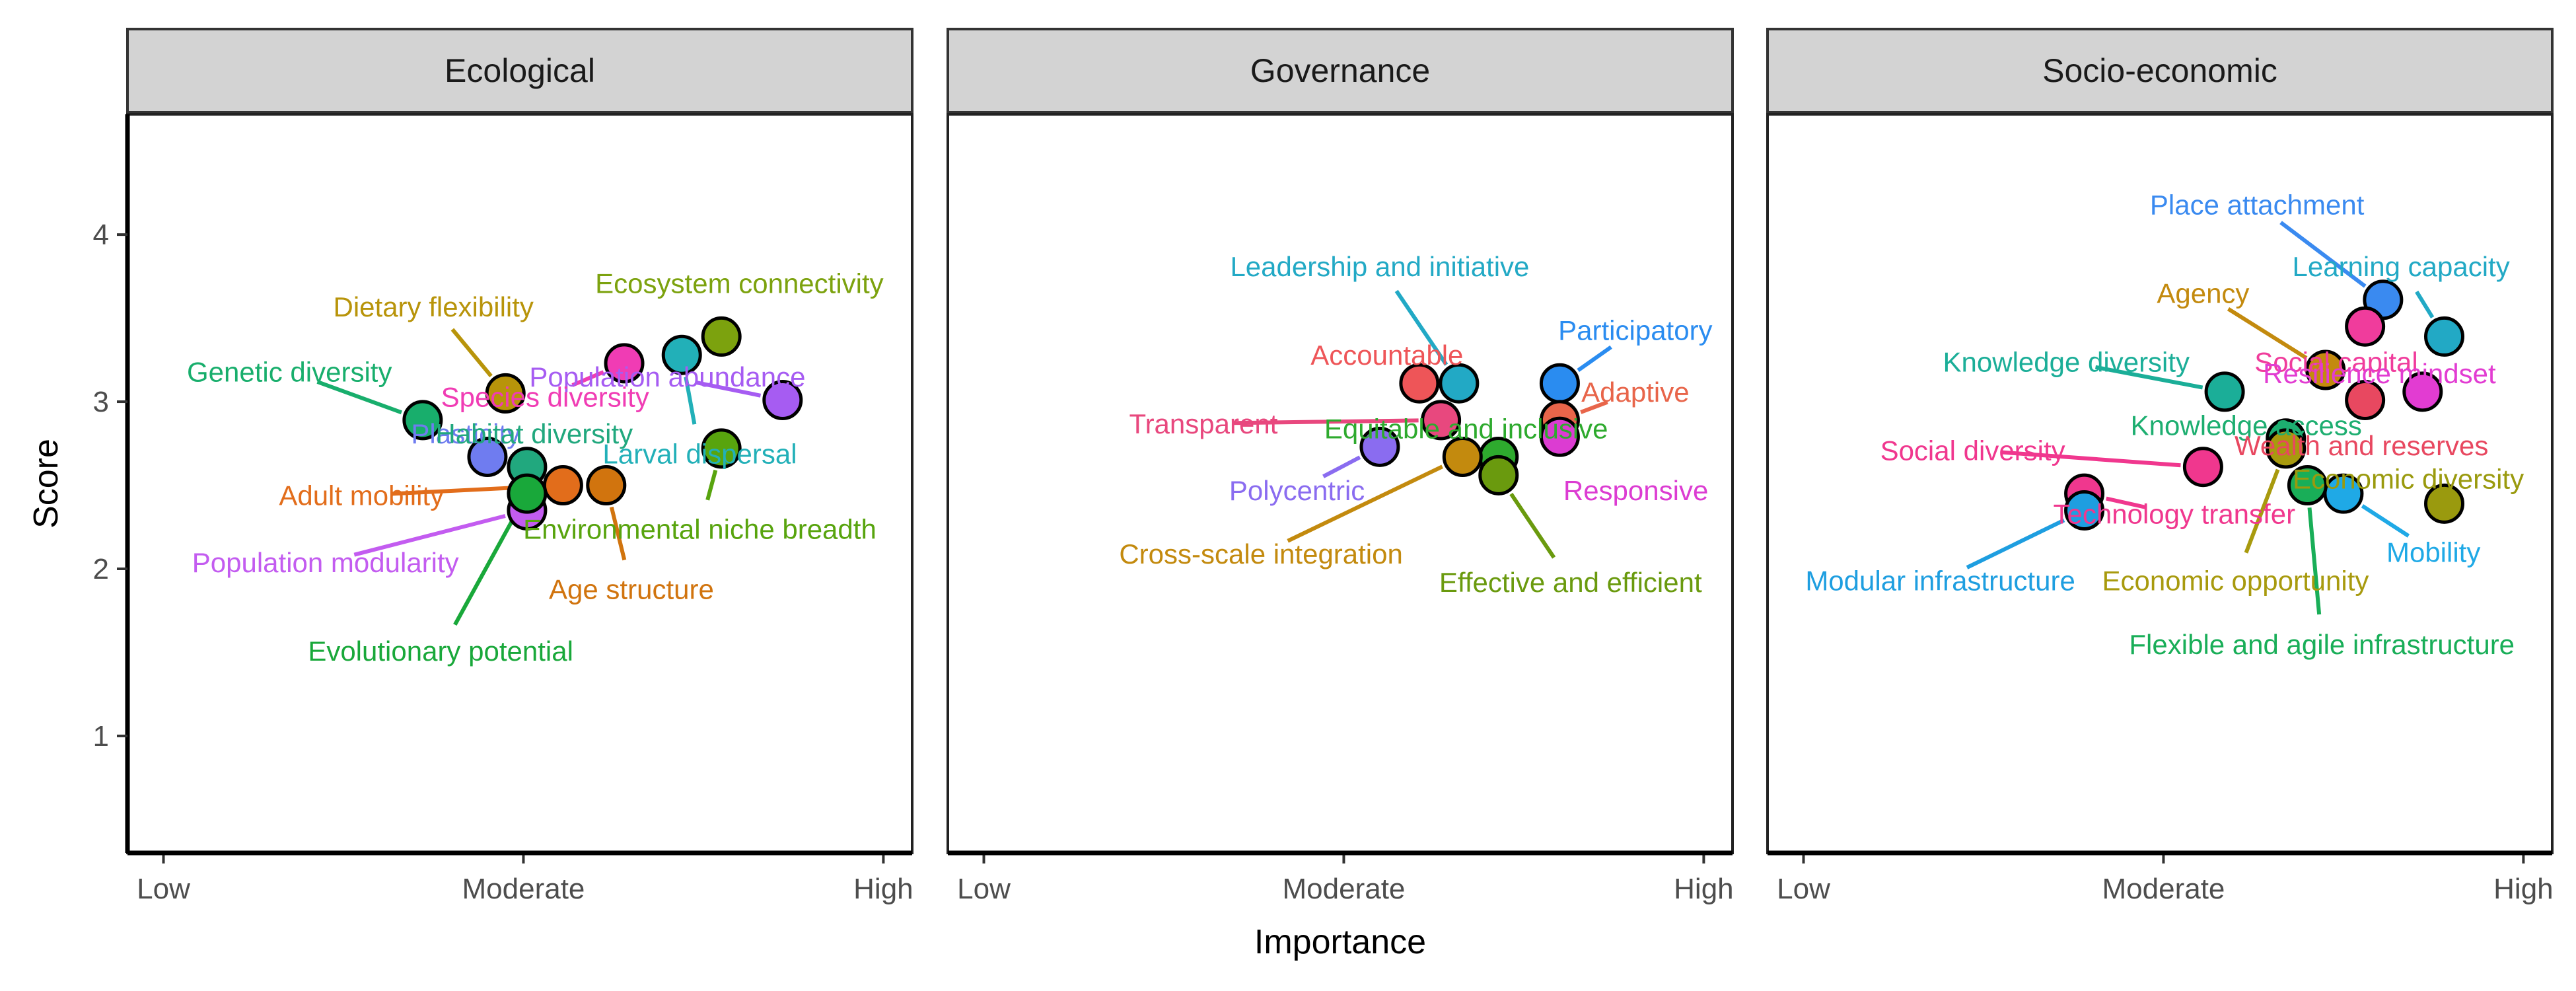 The width and height of the screenshot is (2576, 991). I want to click on point-label: Genetic diversity, so click(290, 372).